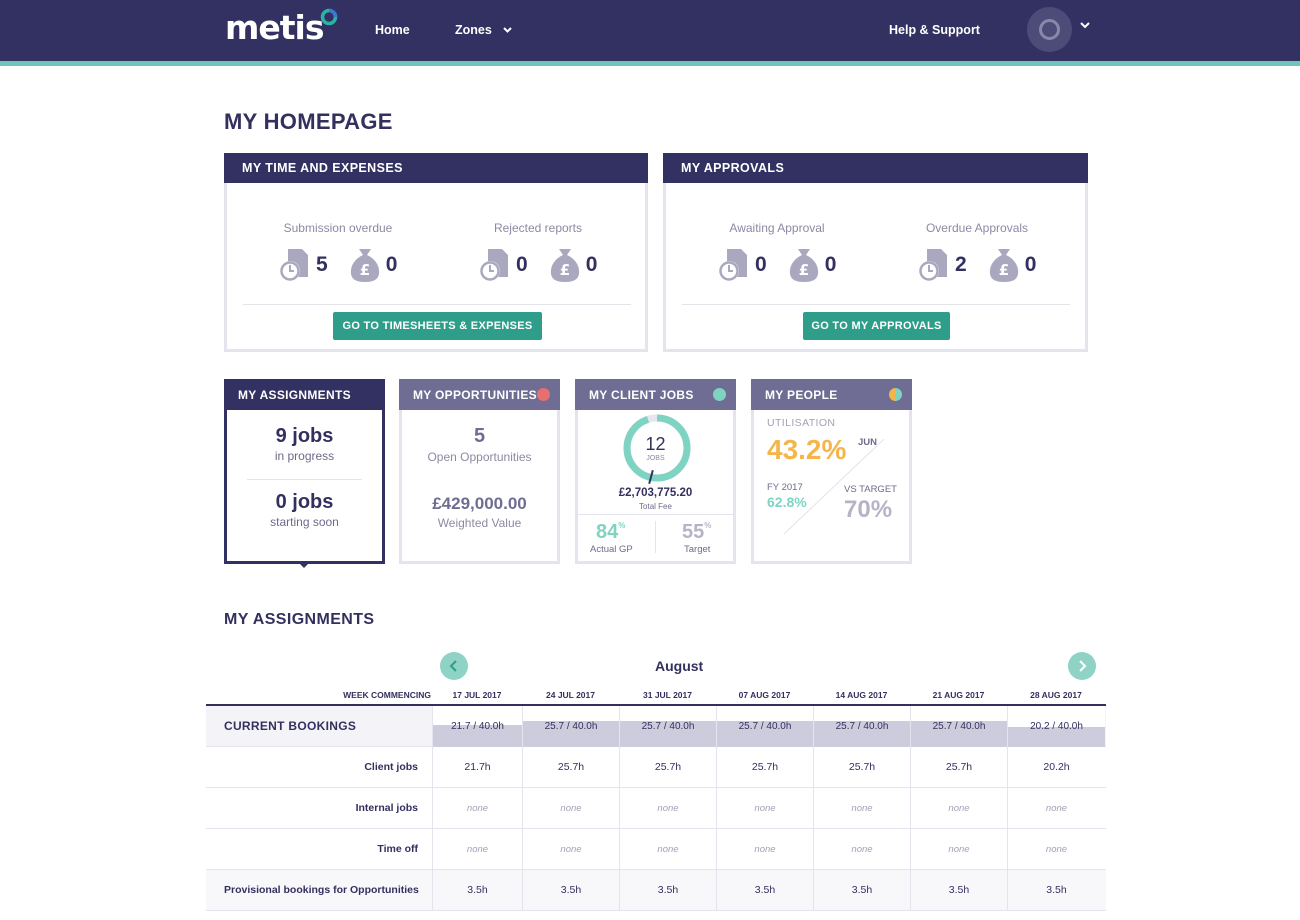 The image size is (1300, 920). Describe the element at coordinates (543, 394) in the screenshot. I see `status-dot-icon` at that location.